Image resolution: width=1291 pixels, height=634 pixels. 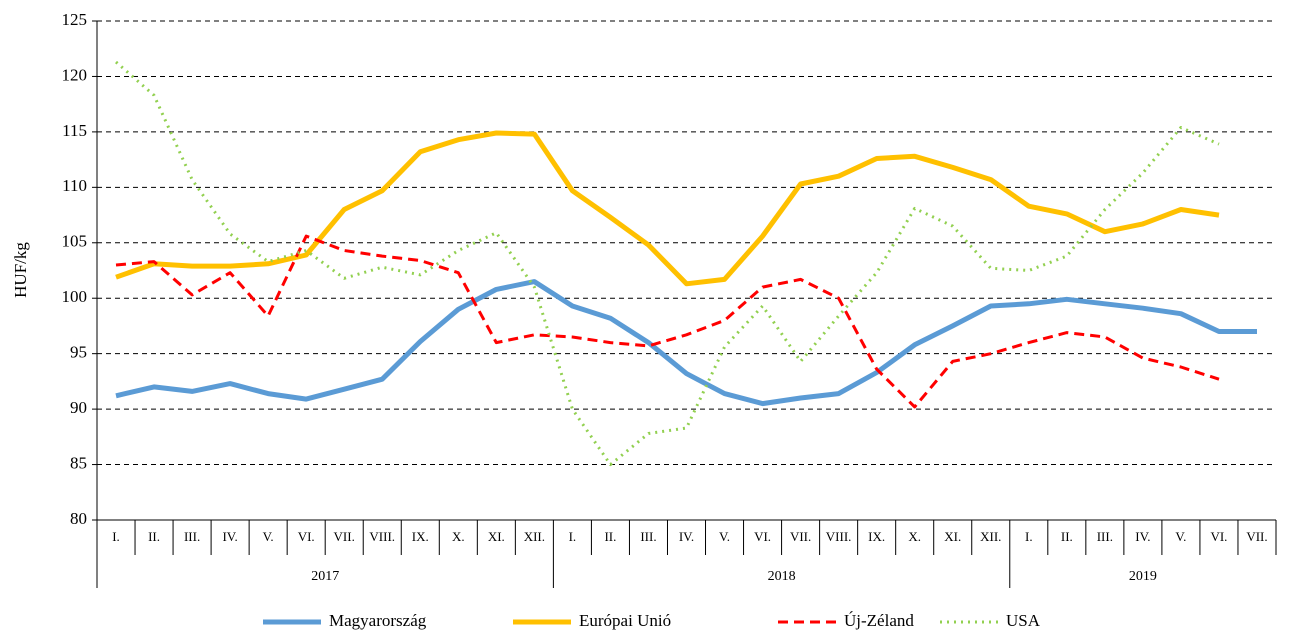 I want to click on y-axis-label: HUF/kg, so click(x=20, y=270).